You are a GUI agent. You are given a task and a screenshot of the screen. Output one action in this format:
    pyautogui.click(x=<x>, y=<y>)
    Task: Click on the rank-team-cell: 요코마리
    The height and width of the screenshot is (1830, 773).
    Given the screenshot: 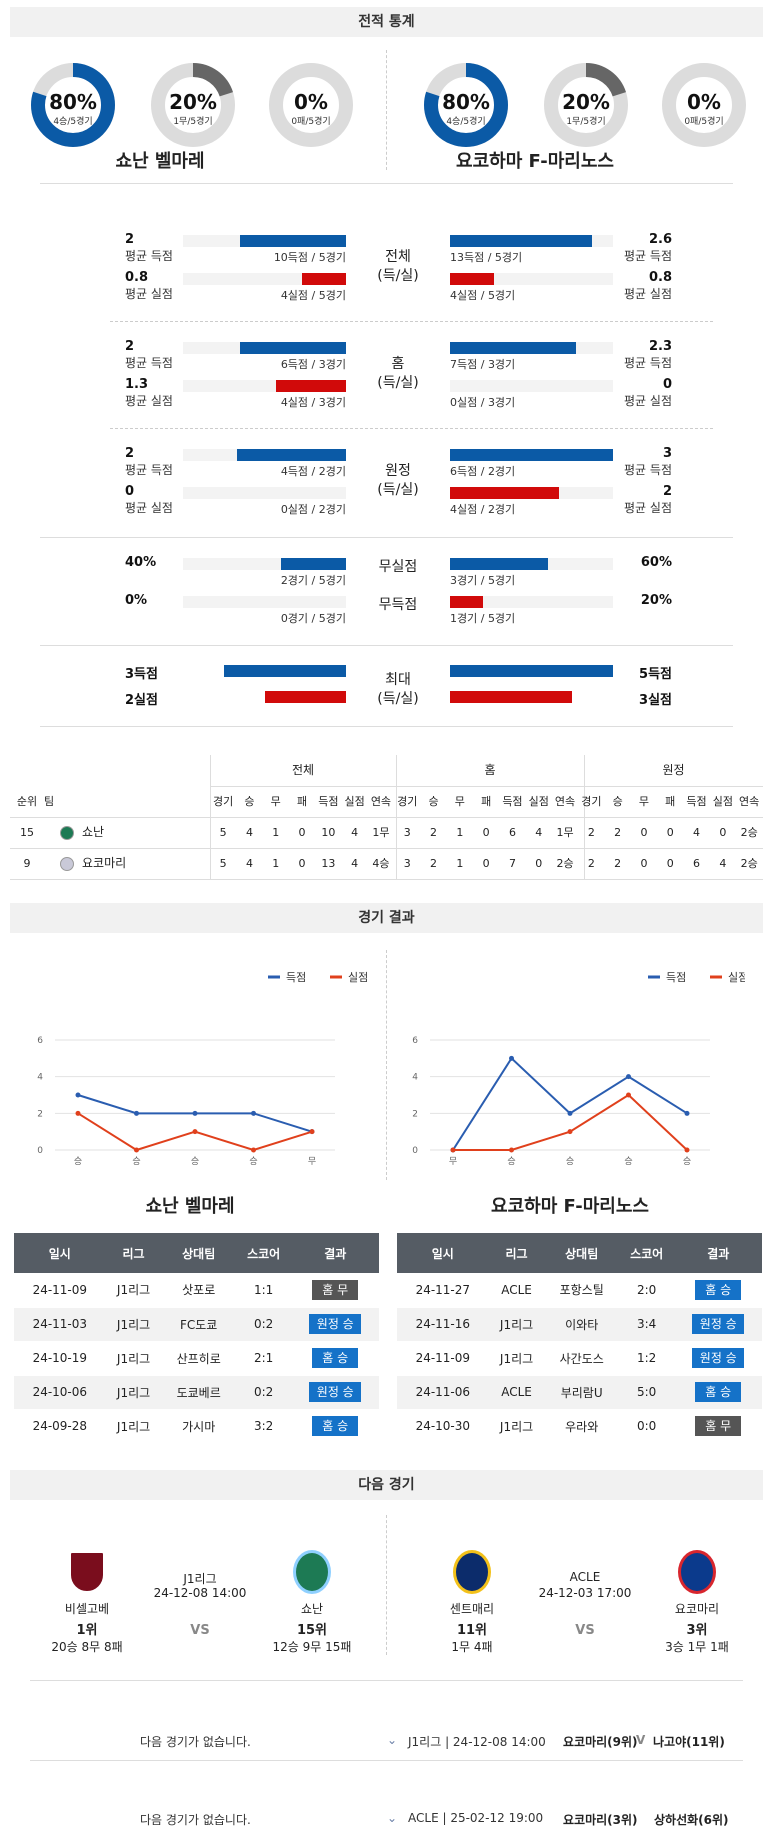 What is the action you would take?
    pyautogui.click(x=130, y=863)
    